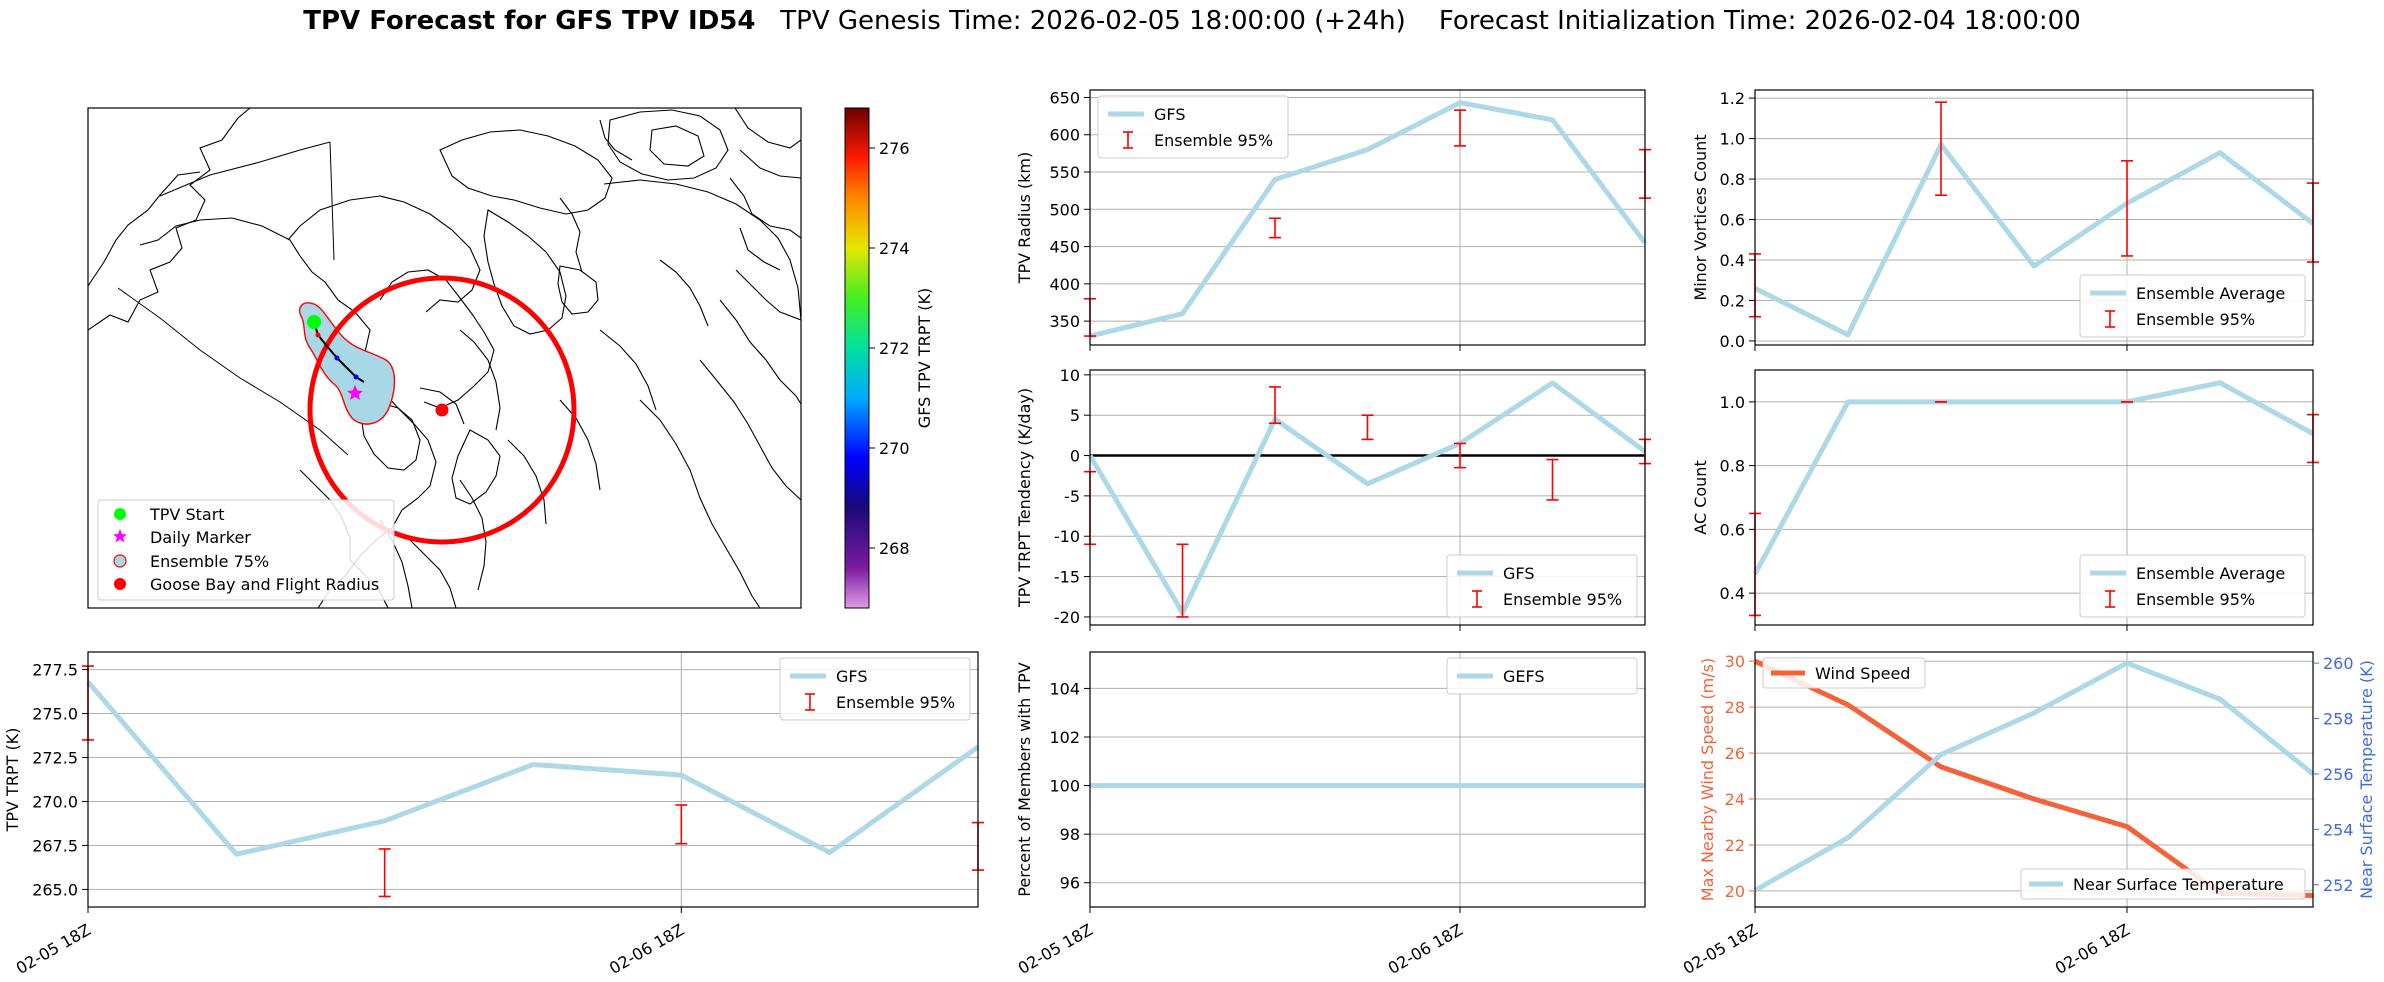 This screenshot has height=982, width=2384. I want to click on legend-minor: Ensemble Average Ensemble 95%, so click(2192, 306).